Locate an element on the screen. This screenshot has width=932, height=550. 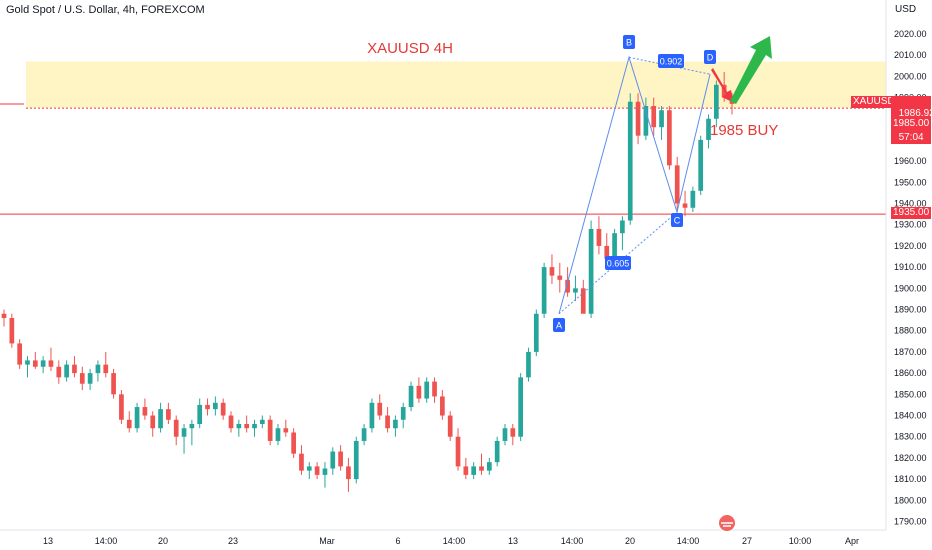
point-c-label-text: C is located at coordinates (677, 221).